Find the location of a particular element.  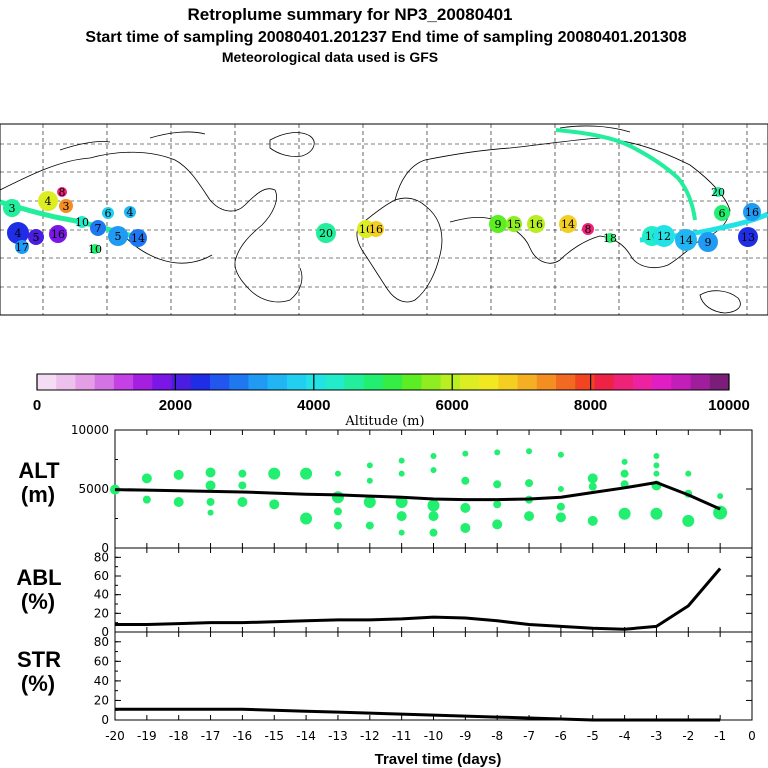

str-y-tick-label: 40 is located at coordinates (101, 681).